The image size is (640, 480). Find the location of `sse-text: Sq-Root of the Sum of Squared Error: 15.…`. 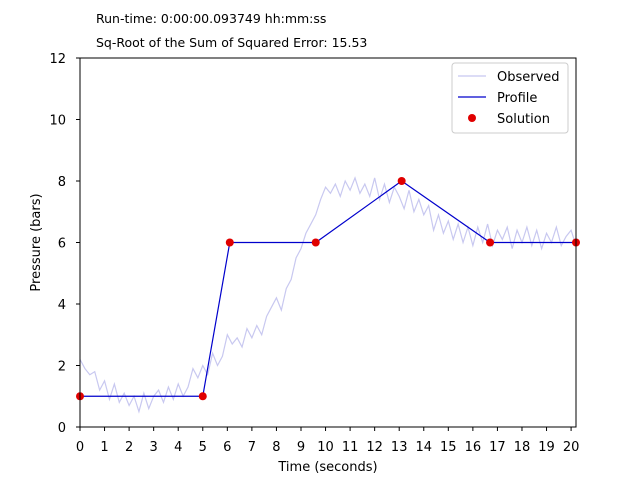

sse-text: Sq-Root of the Sum of Squared Error: 15.… is located at coordinates (231, 42).